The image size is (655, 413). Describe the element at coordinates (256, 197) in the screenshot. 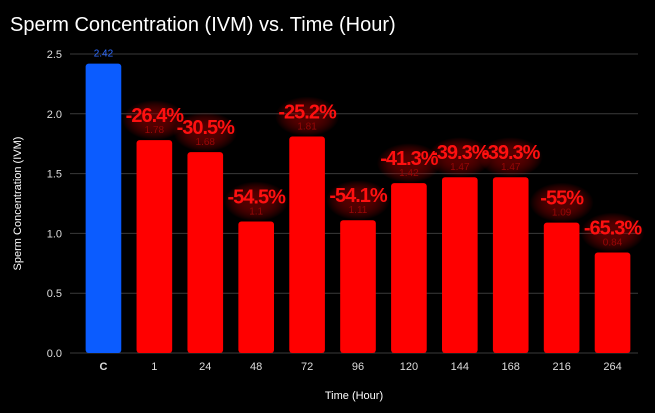

I see `percent-change-label: -54.5%` at that location.